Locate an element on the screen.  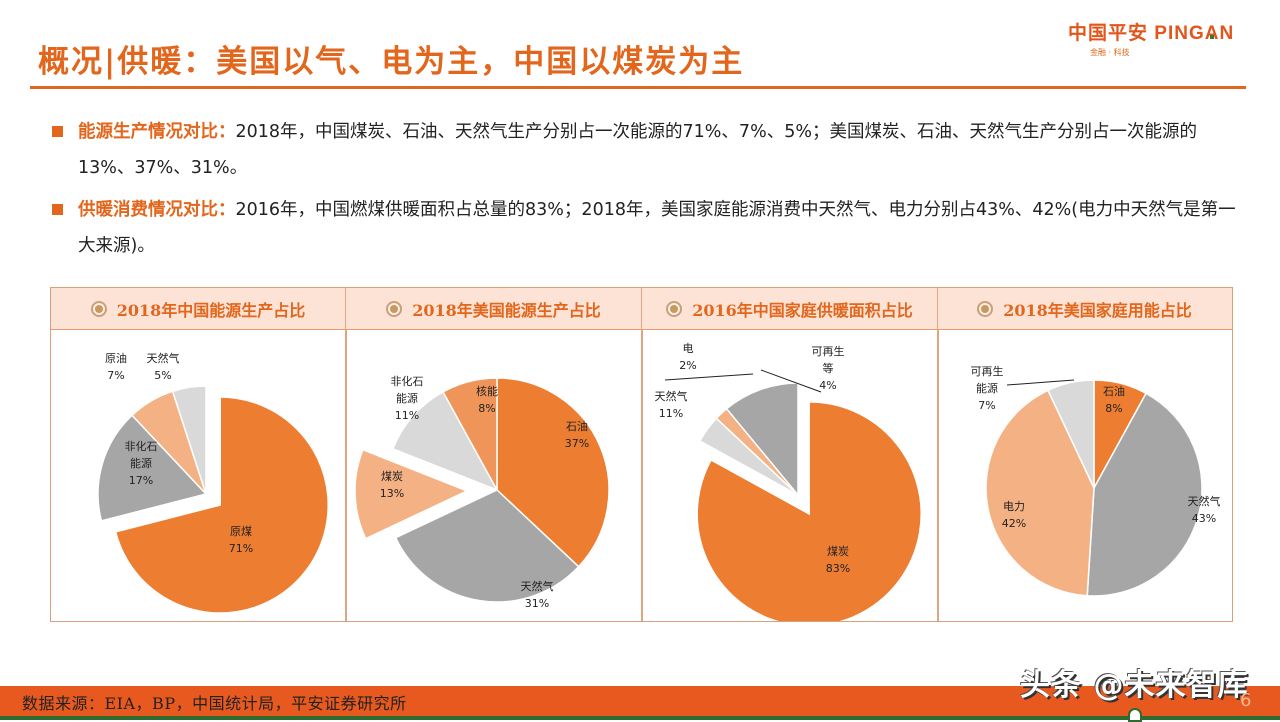
logo-tagline: 金融 · 科技 is located at coordinates (1110, 52).